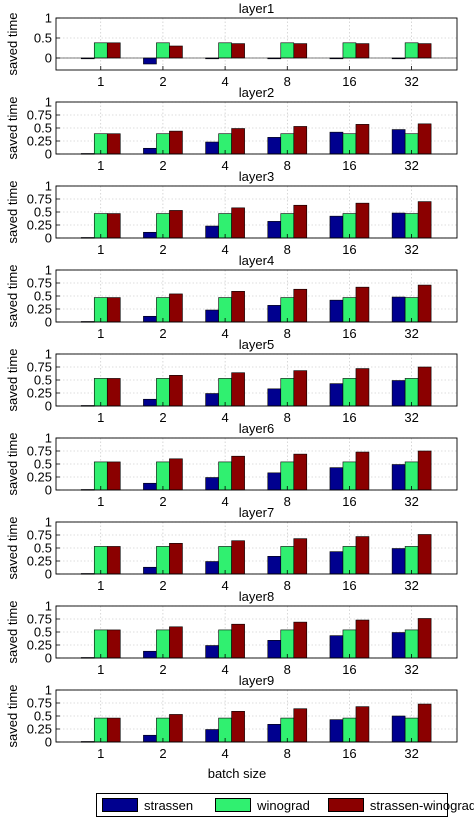  Describe the element at coordinates (345, 805) in the screenshot. I see `legend-swatch-strassen-winograd` at that location.